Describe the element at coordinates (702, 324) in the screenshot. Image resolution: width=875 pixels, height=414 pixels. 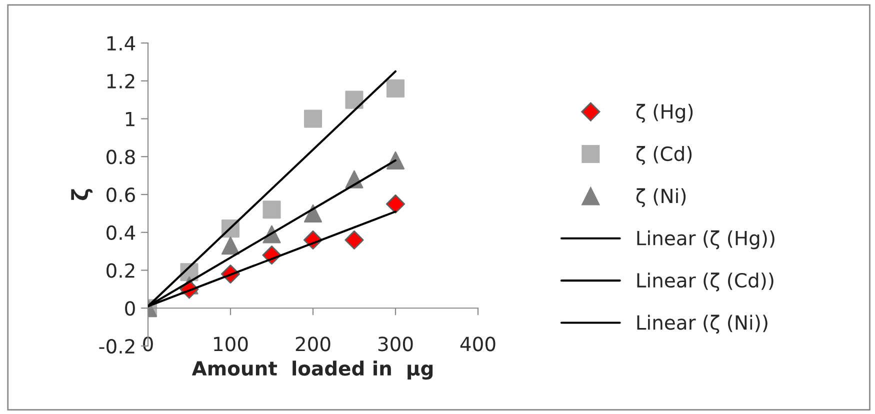
I see `legend-label: Linear (ζ (Ni))` at that location.